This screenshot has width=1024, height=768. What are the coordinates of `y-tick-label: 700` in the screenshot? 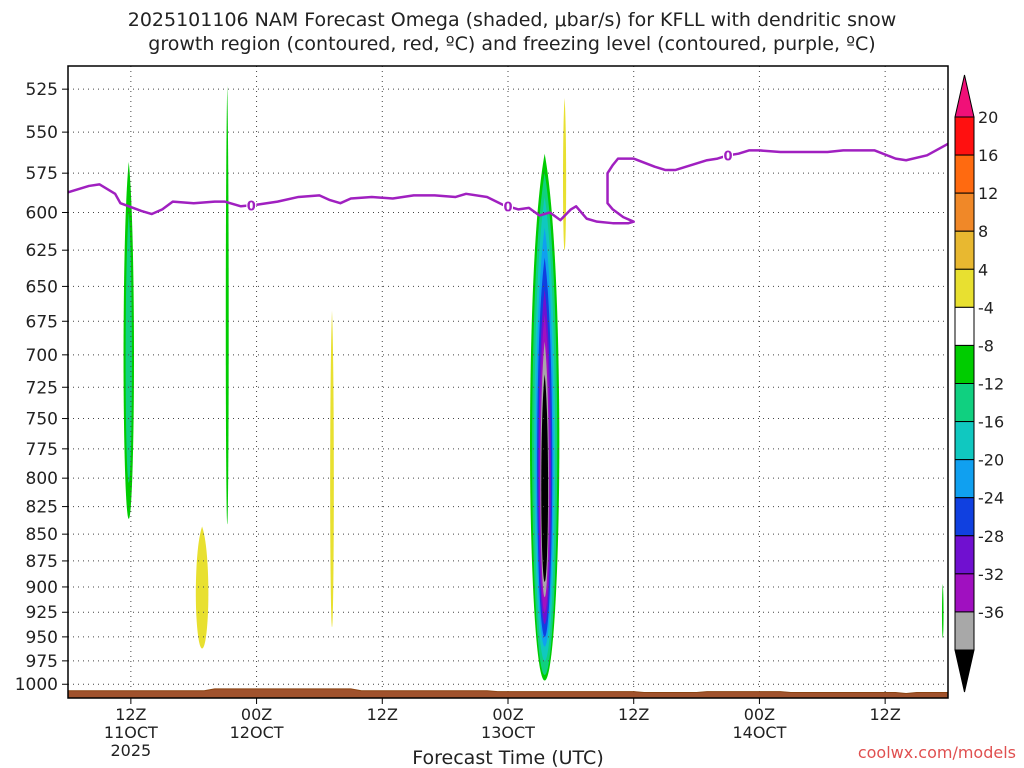 It's located at (42, 356).